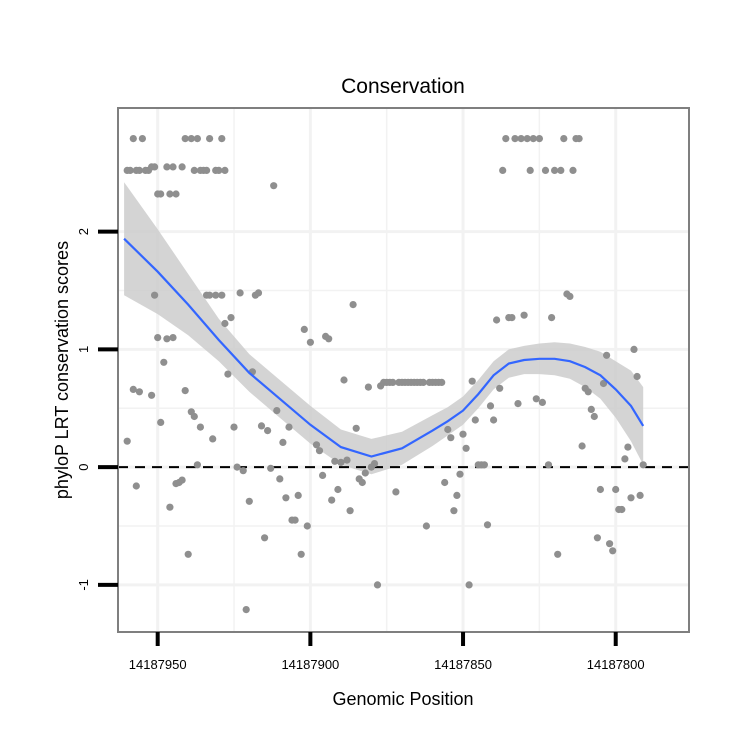 This screenshot has height=750, width=750. I want to click on chart-title: Conservation, so click(403, 86).